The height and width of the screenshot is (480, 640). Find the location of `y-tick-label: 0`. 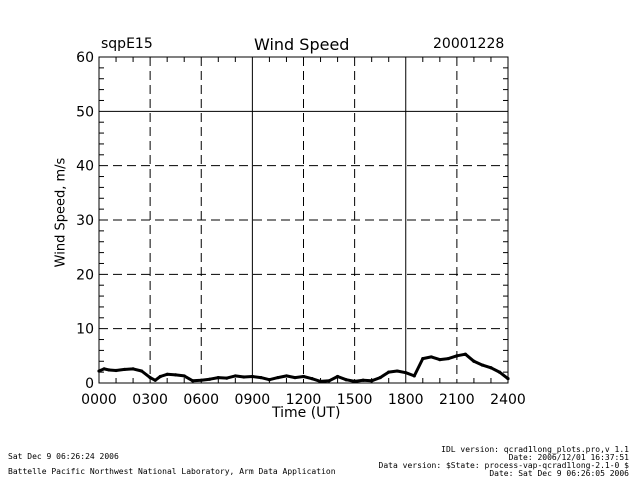

y-tick-label: 0 is located at coordinates (89, 384).